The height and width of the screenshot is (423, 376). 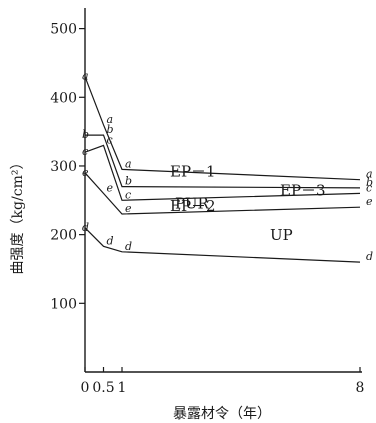 I want to click on point-label-4-2: d, so click(x=128, y=246).